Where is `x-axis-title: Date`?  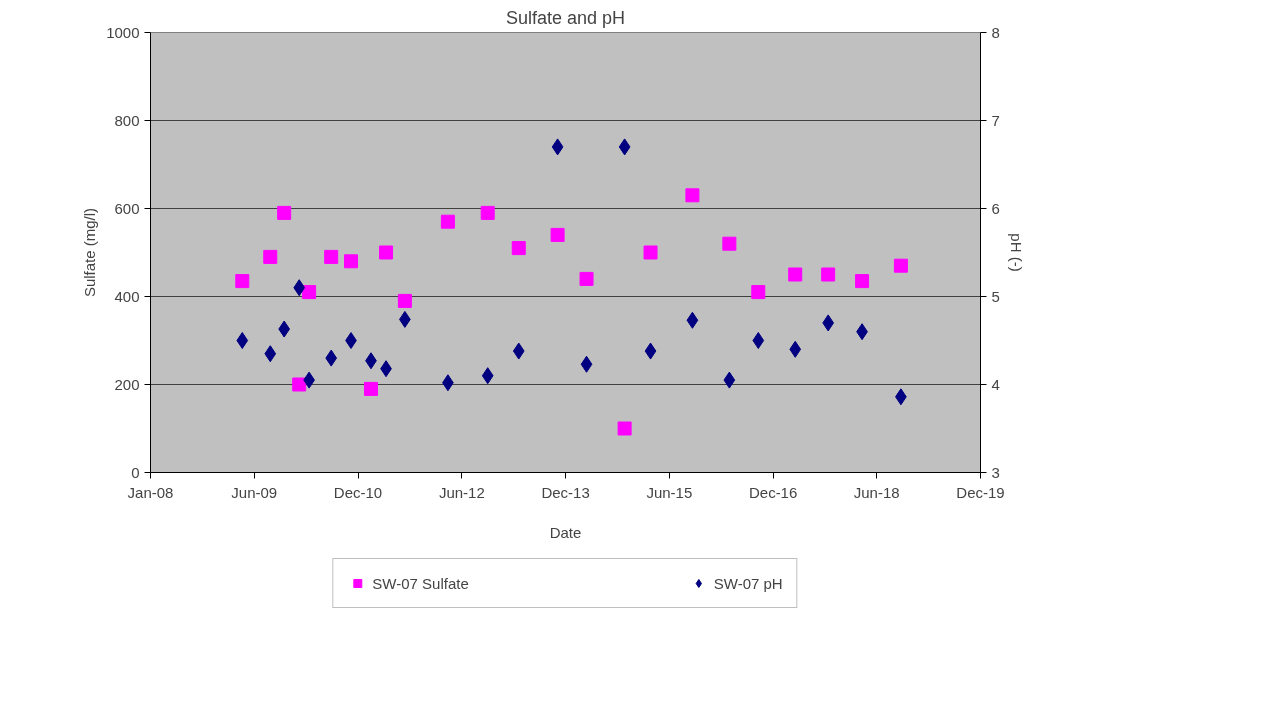 x-axis-title: Date is located at coordinates (565, 532).